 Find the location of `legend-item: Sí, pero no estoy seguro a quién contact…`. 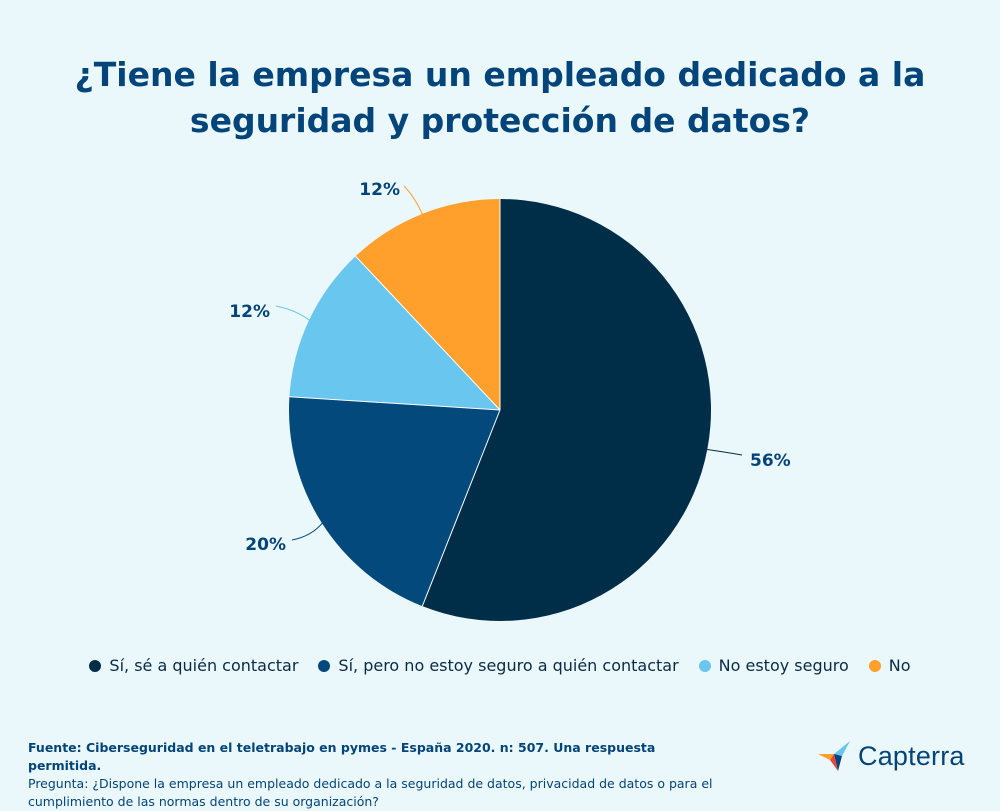

legend-item: Sí, pero no estoy seguro a quién contact… is located at coordinates (498, 665).